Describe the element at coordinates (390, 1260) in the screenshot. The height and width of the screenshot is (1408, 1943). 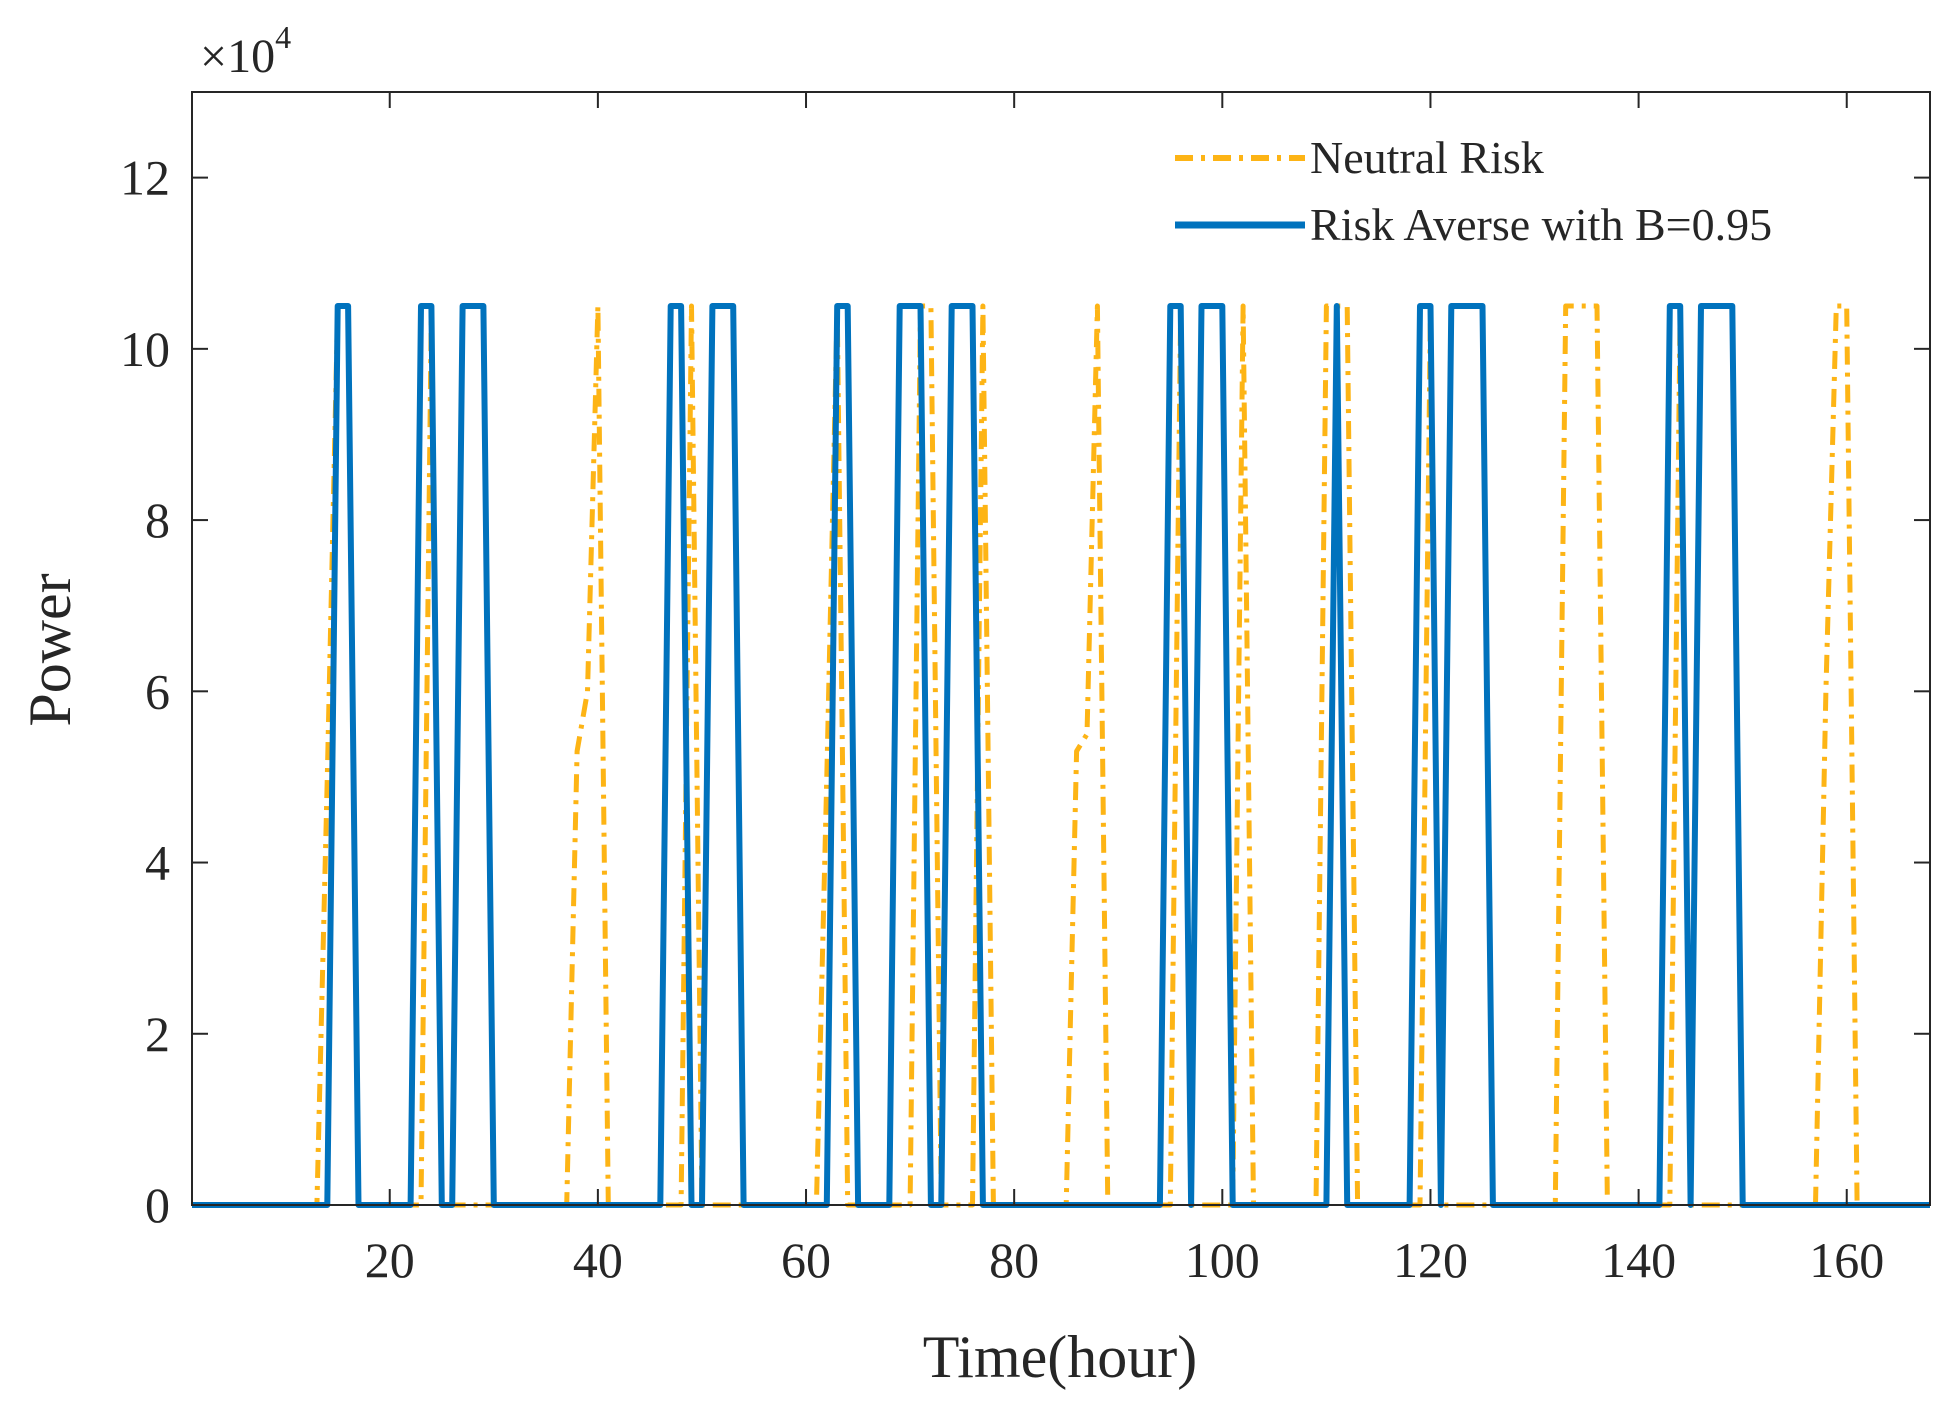
I see `x-tick-label: 20` at that location.